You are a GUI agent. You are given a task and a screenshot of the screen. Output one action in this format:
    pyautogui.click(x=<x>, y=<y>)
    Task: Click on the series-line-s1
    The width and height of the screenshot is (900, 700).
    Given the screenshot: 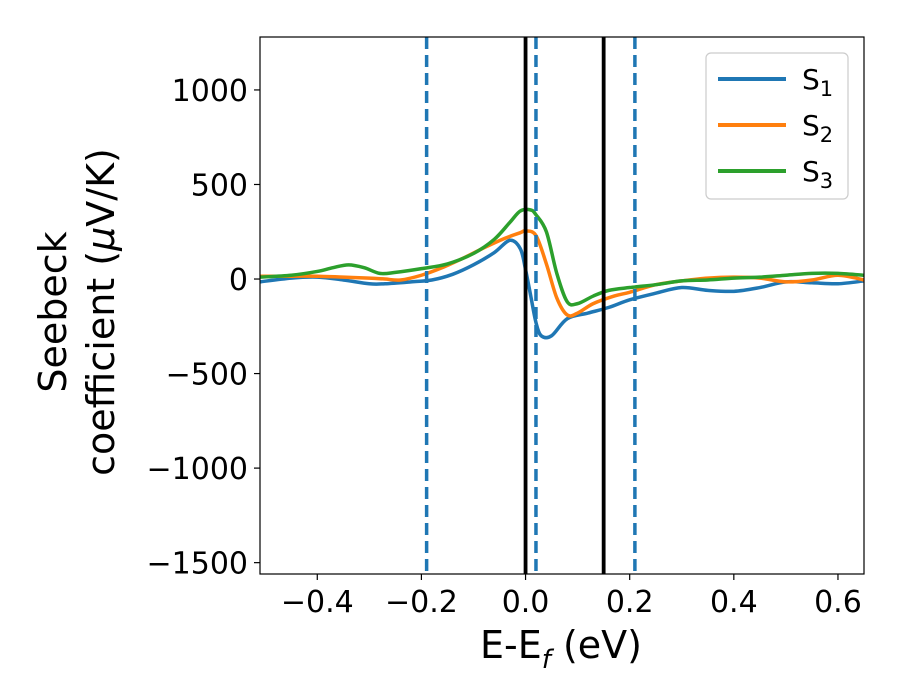 What is the action you would take?
    pyautogui.click(x=562, y=289)
    